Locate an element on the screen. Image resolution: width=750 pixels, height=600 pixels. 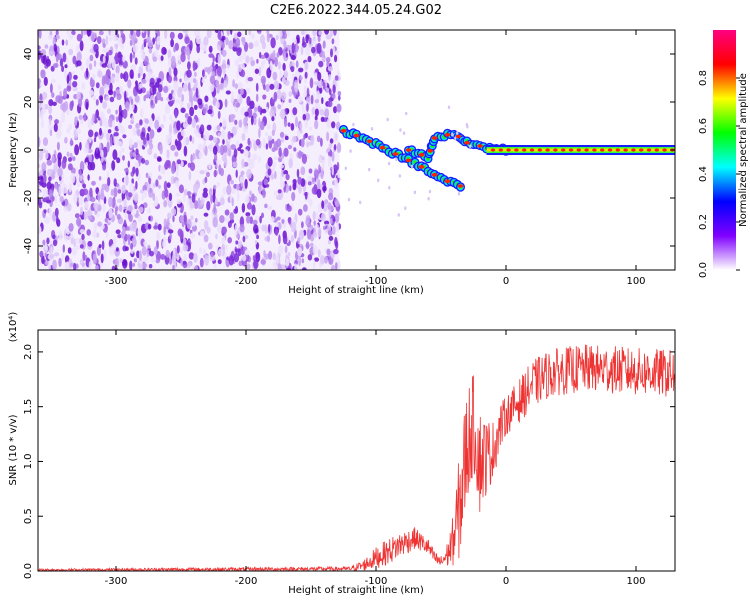
colorbar-bar is located at coordinates (724, 150).